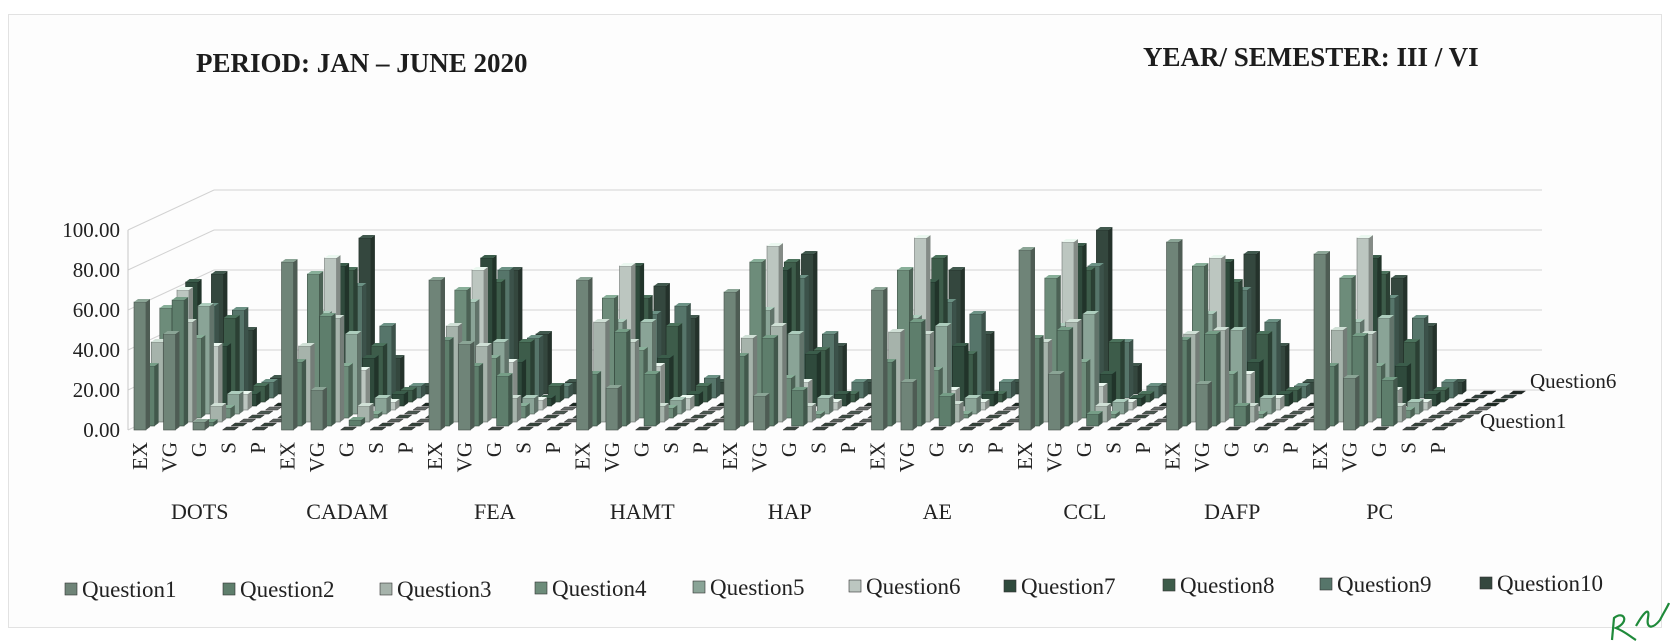 This screenshot has height=643, width=1670. I want to click on bar-question2-cadam-g, so click(357, 422).